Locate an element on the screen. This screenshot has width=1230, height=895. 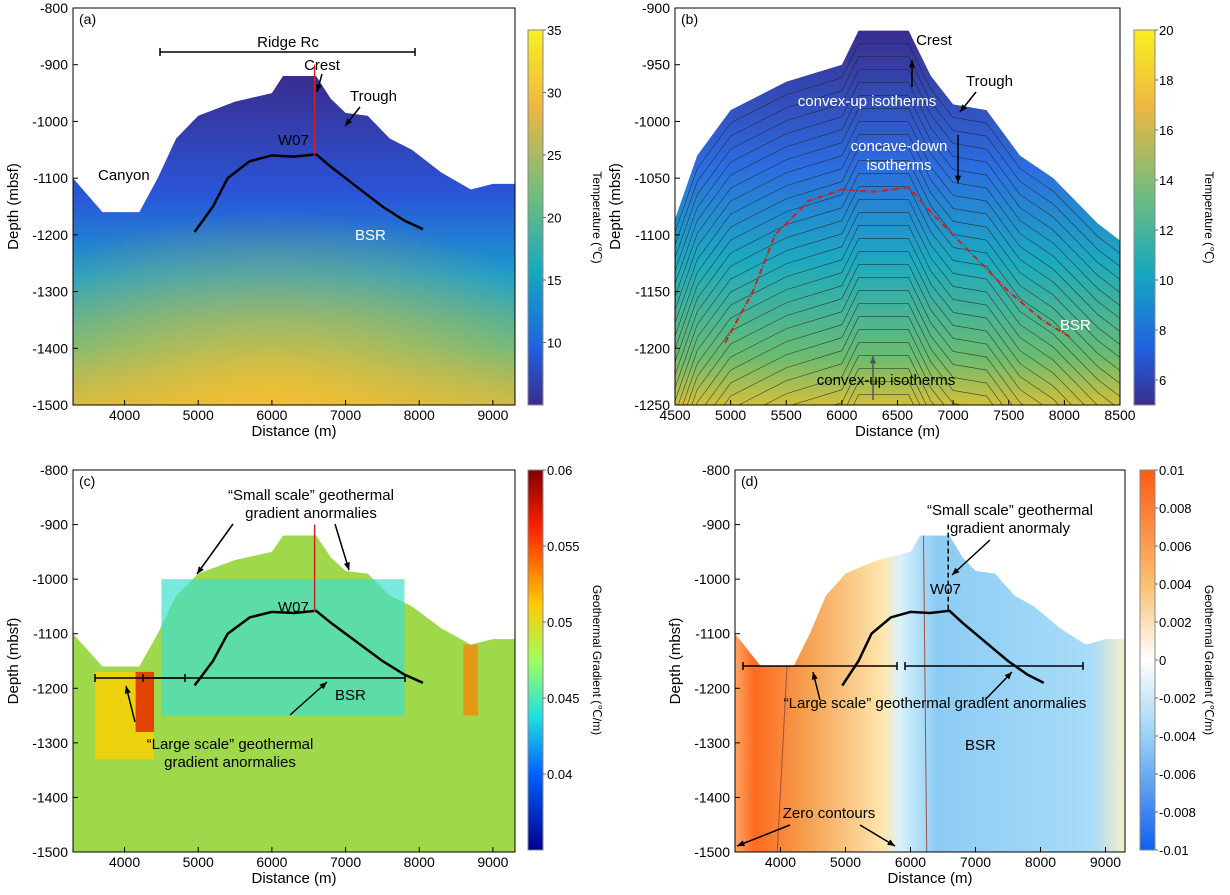
annotation: concave-down is located at coordinates (899, 146).